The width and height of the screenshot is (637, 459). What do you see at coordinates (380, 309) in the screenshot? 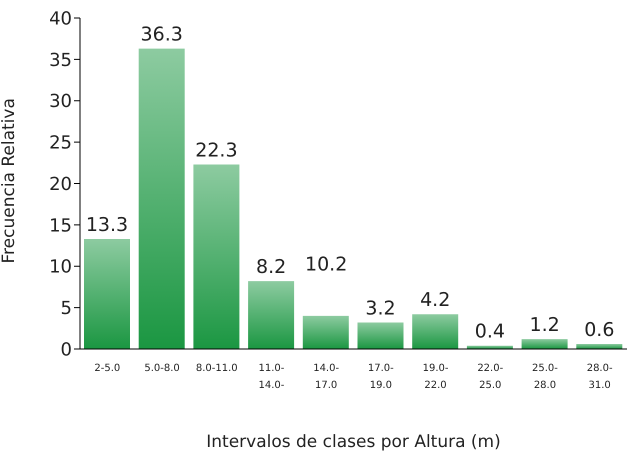
I see `data-label: 3.2` at bounding box center [380, 309].